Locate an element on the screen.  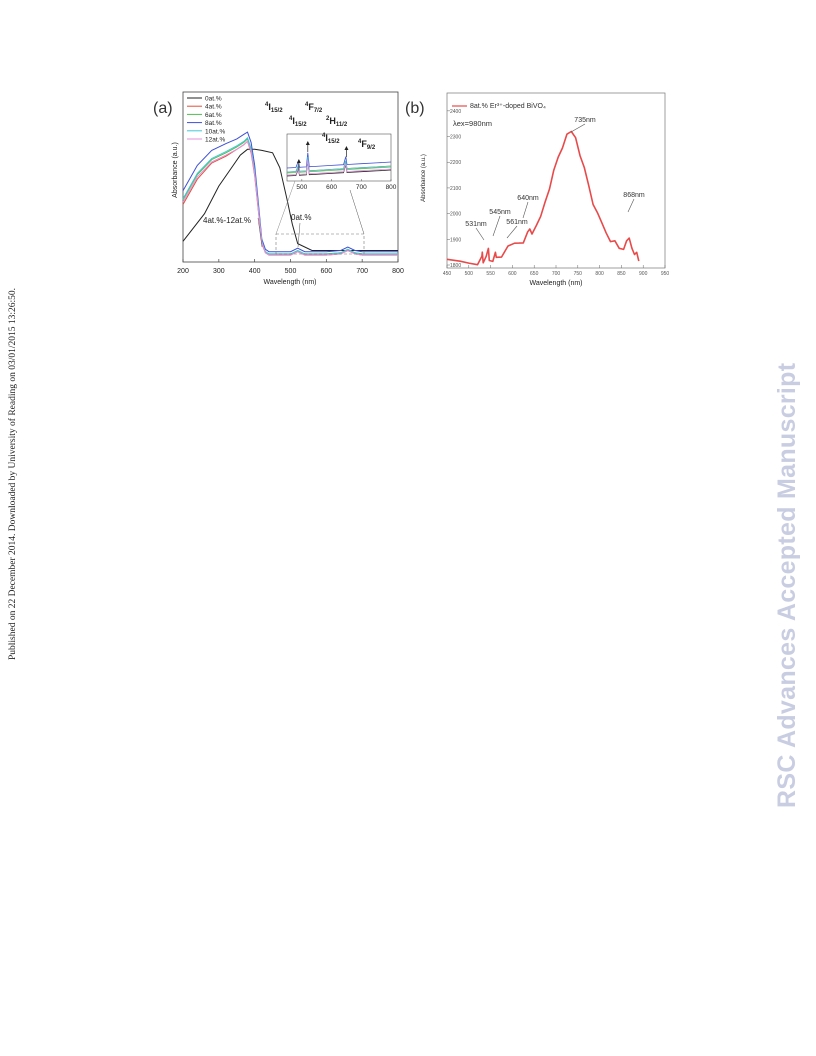
panel-b-peak-label: 545nm is located at coordinates (500, 212).